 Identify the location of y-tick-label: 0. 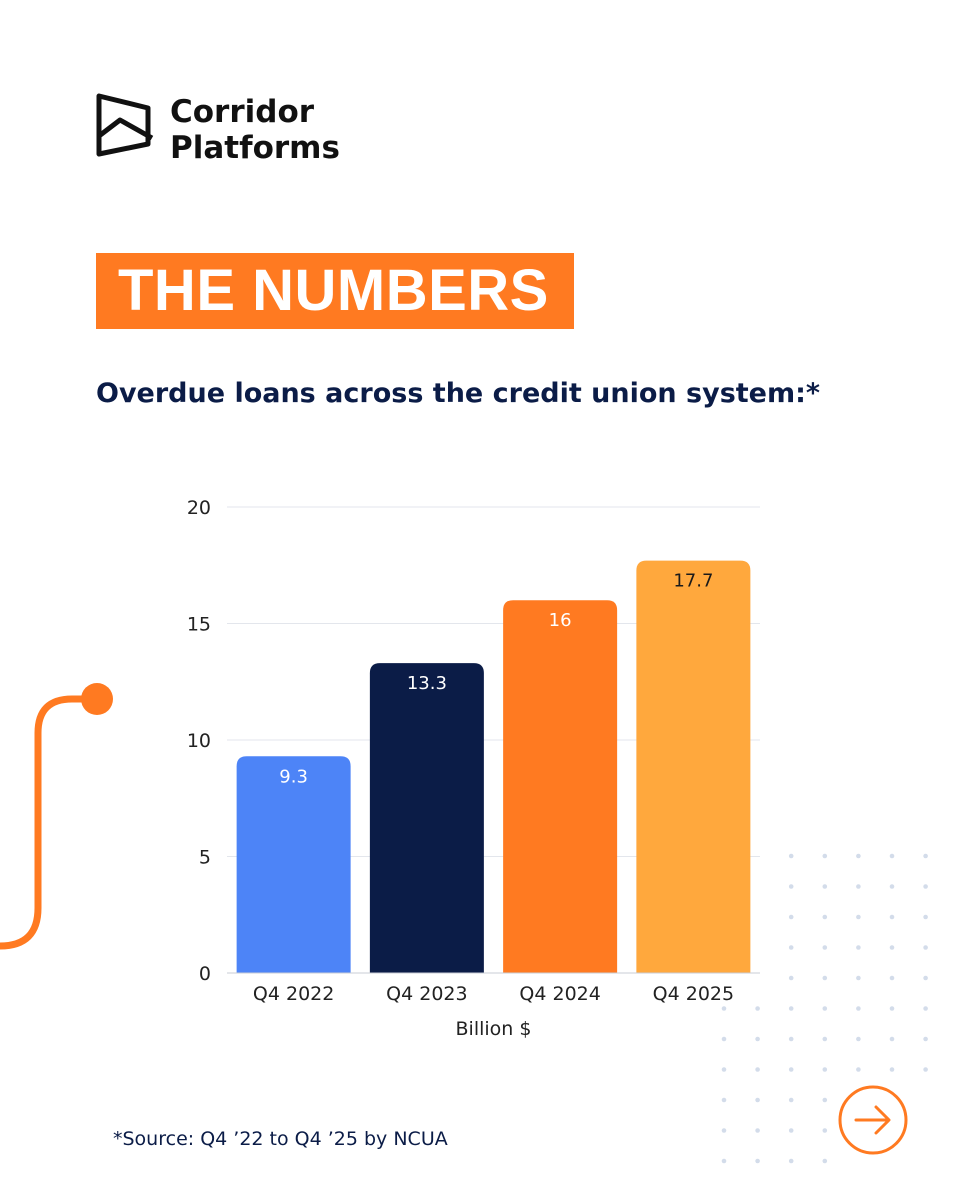
(205, 974).